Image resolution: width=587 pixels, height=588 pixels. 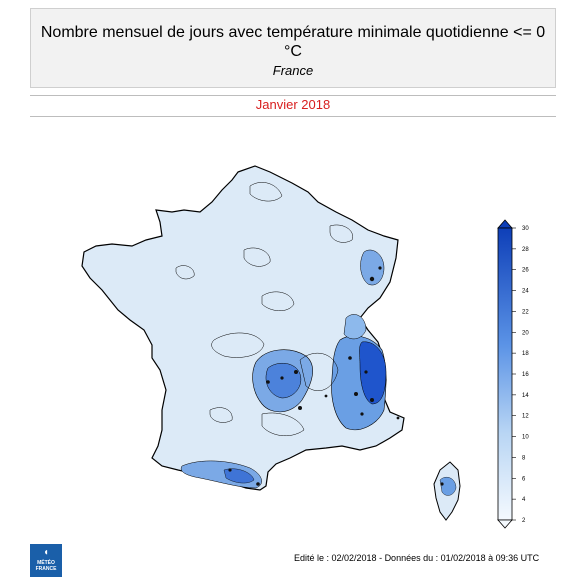 What do you see at coordinates (372, 267) in the screenshot?
I see `vosges-zone` at bounding box center [372, 267].